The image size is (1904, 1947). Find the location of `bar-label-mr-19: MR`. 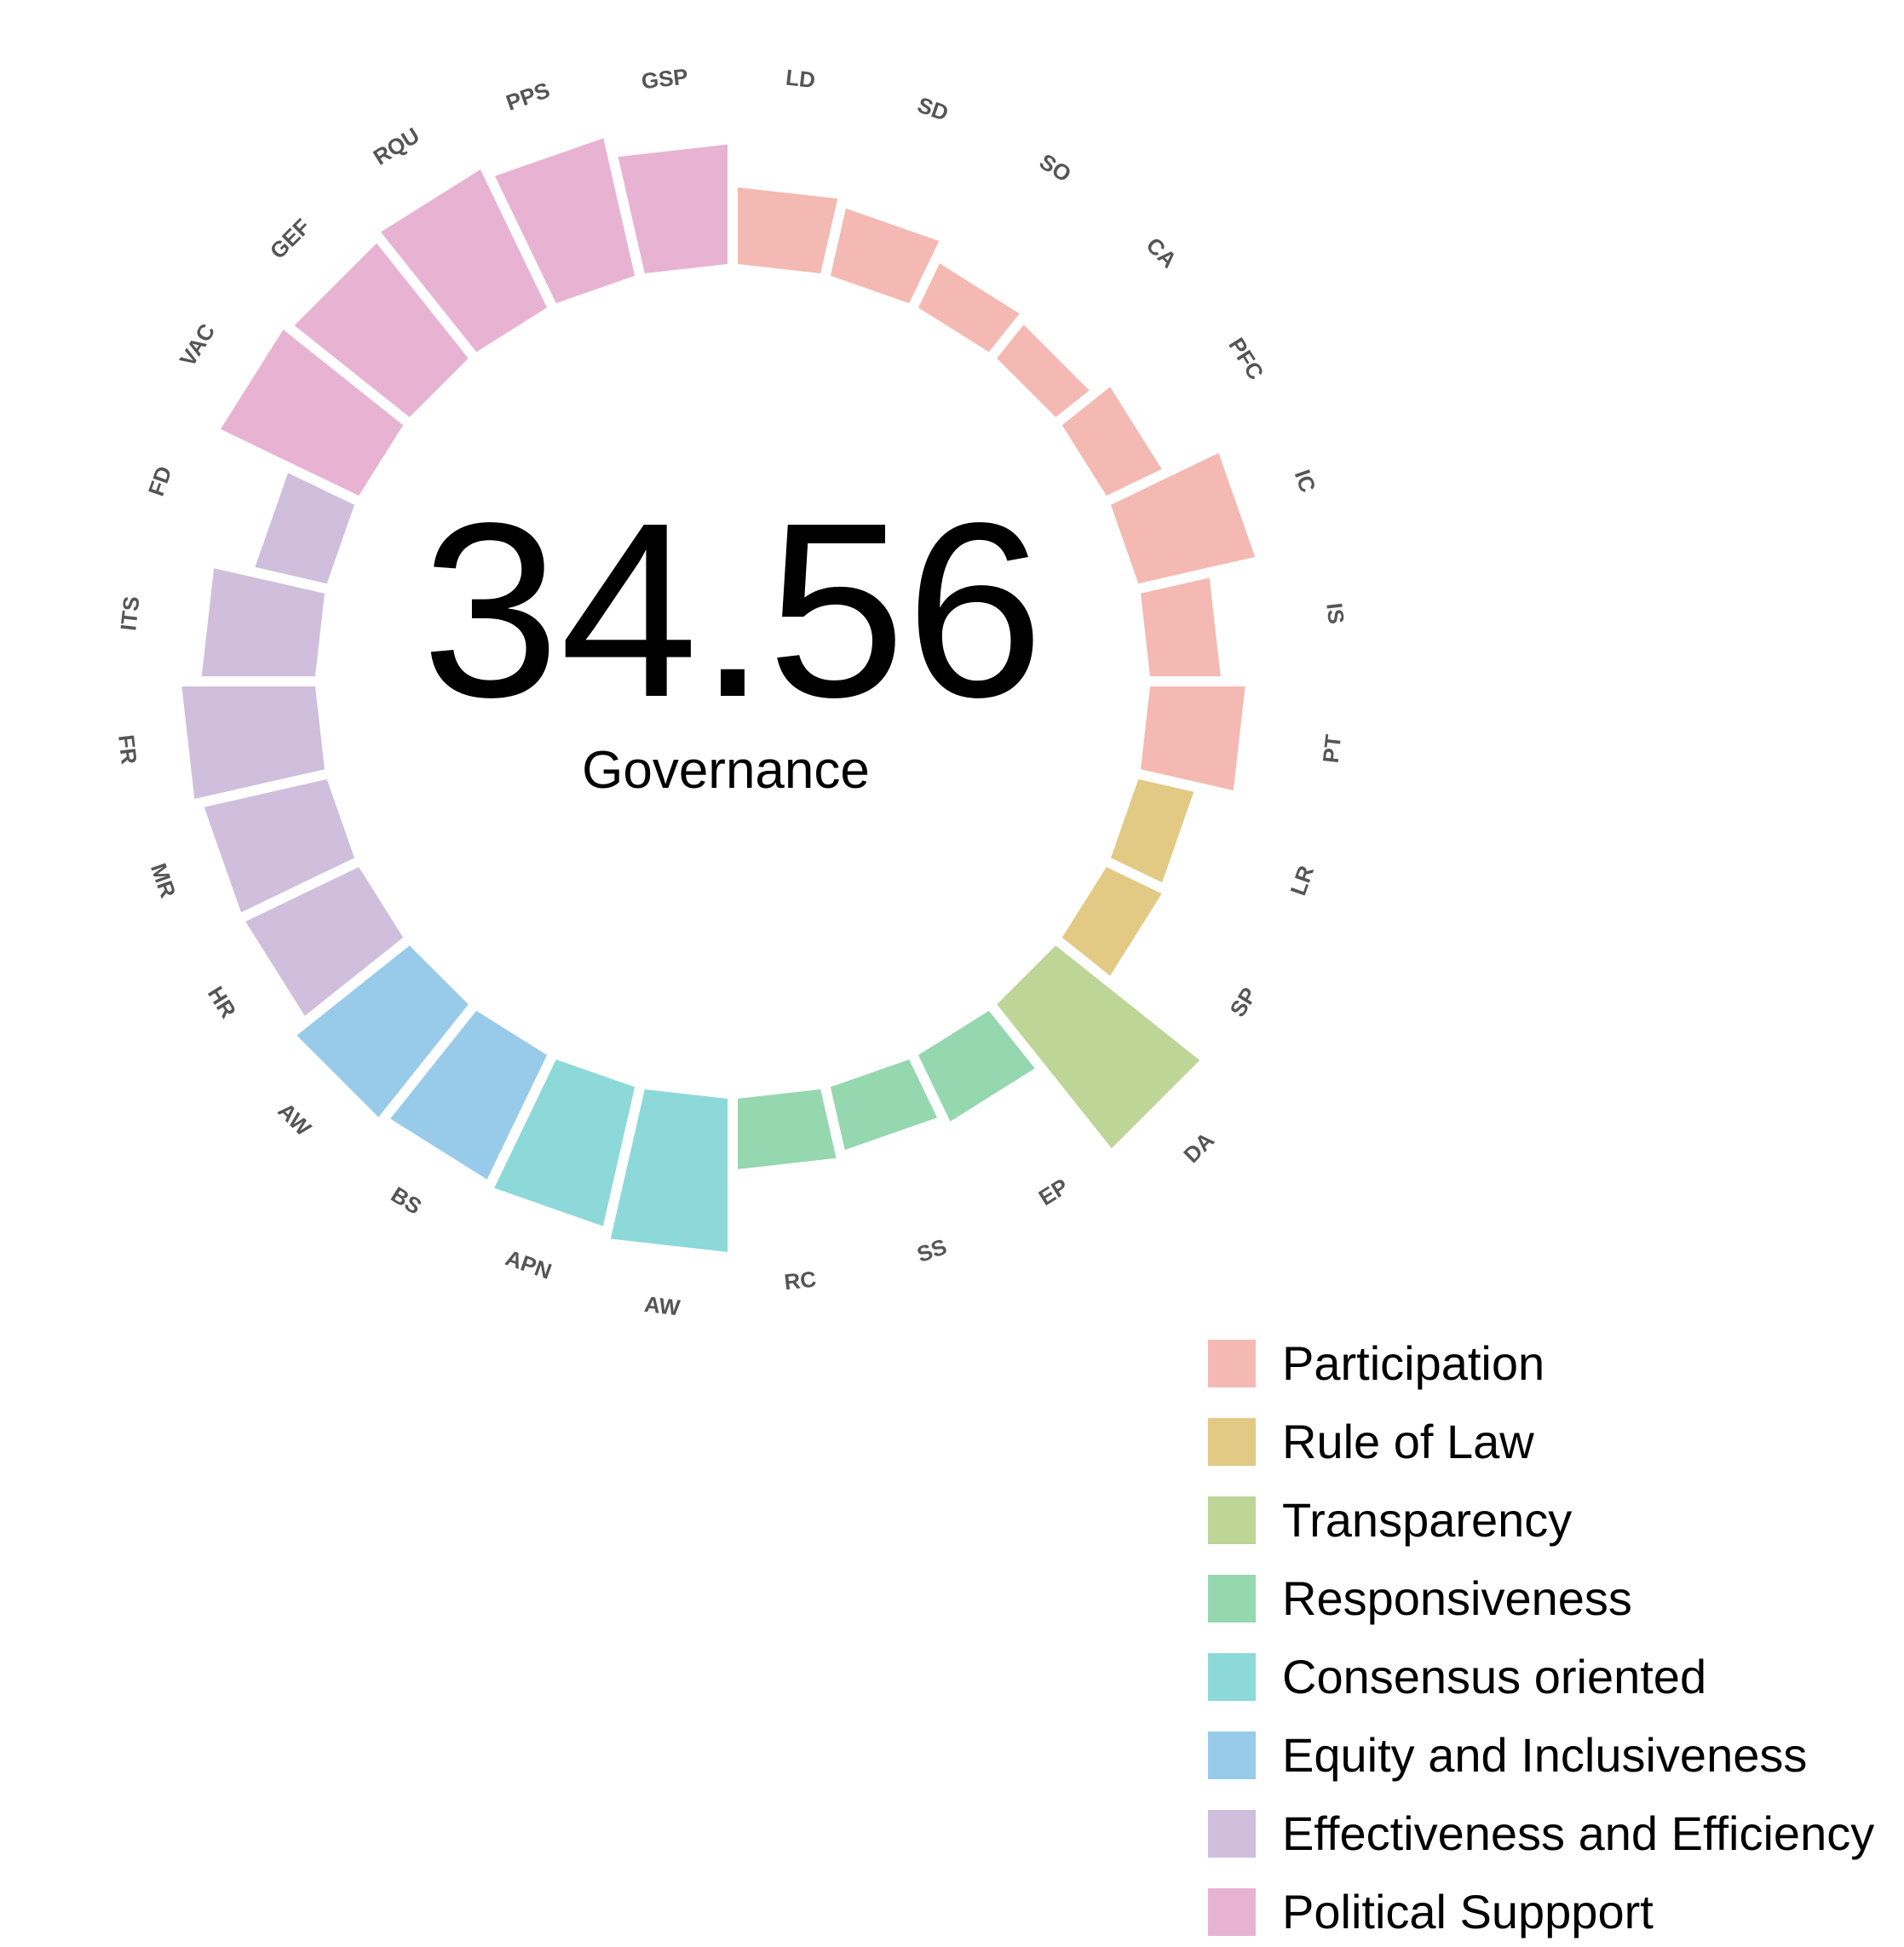

bar-label-mr-19: MR is located at coordinates (163, 880).